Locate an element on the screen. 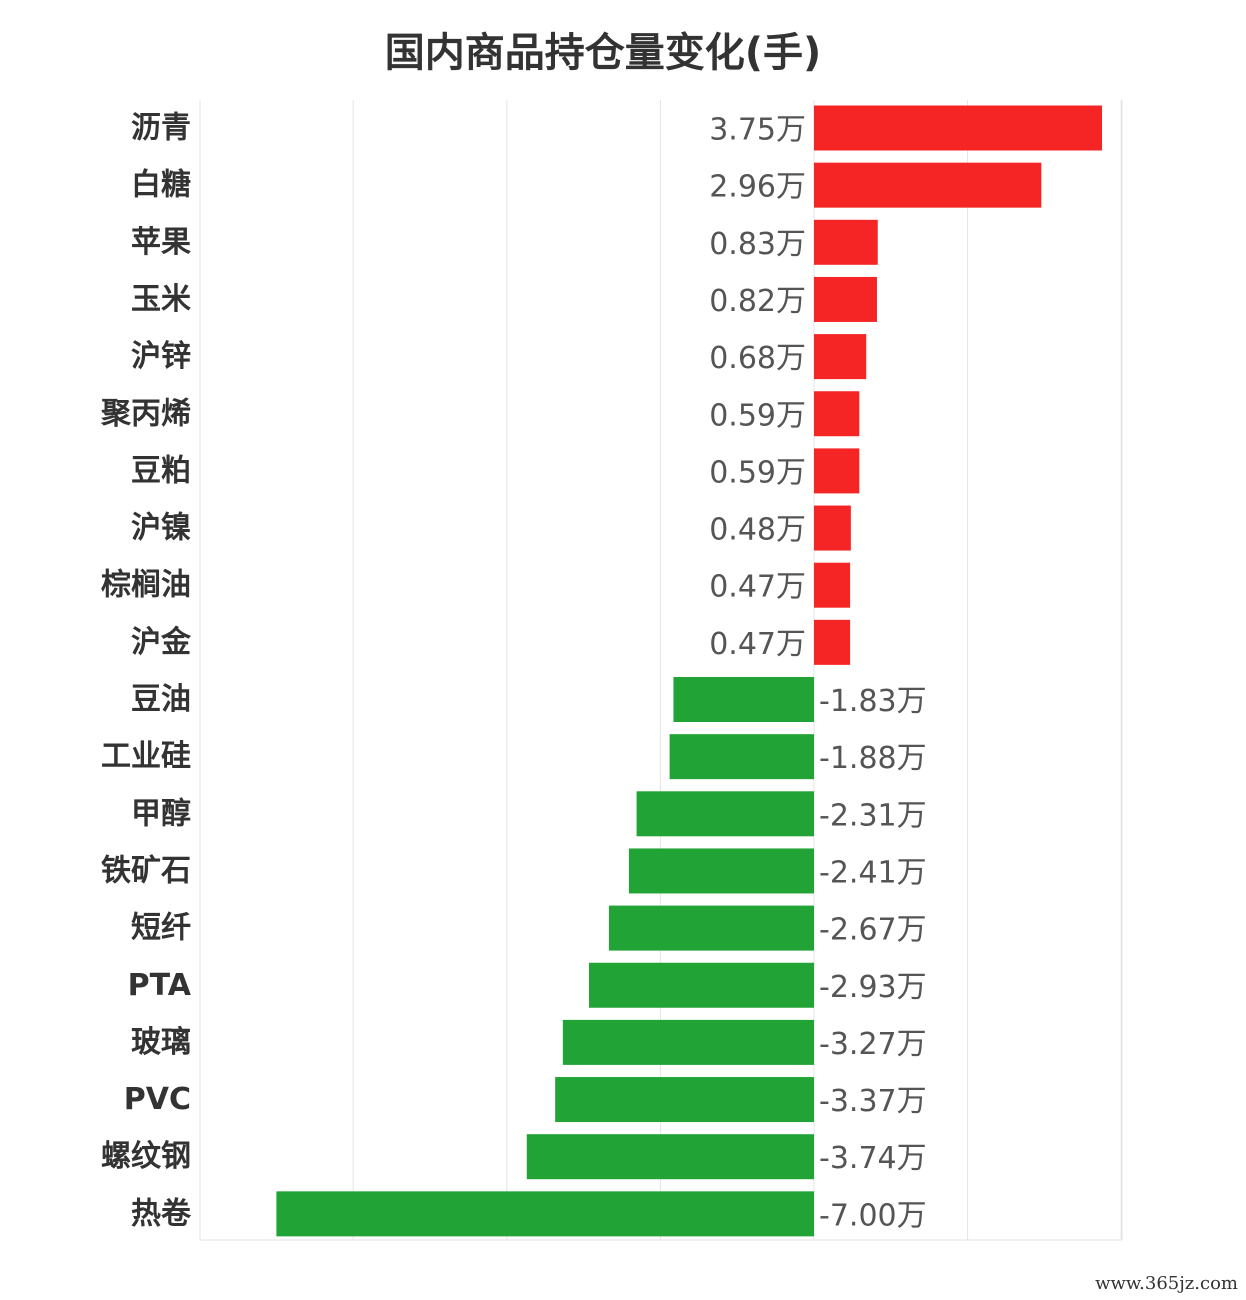 Image resolution: width=1246 pixels, height=1300 pixels. data-label: 0.82万 is located at coordinates (757, 301).